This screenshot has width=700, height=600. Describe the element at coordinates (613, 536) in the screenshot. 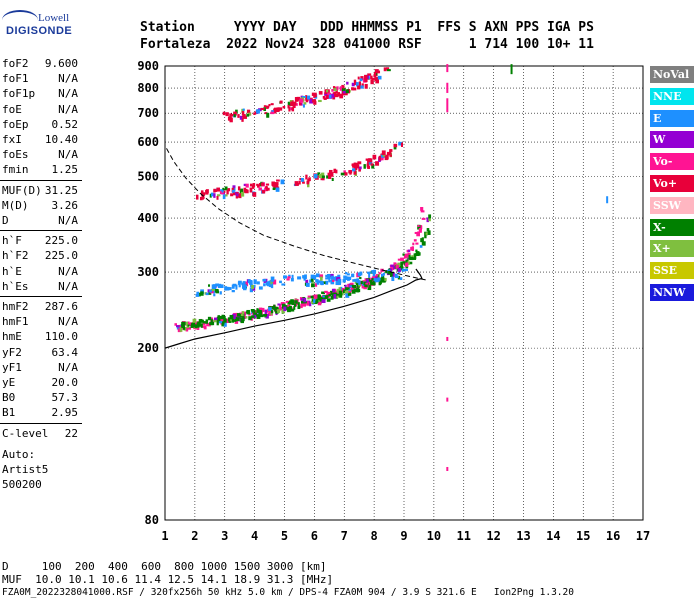

I see `x-tick-label: 16` at that location.